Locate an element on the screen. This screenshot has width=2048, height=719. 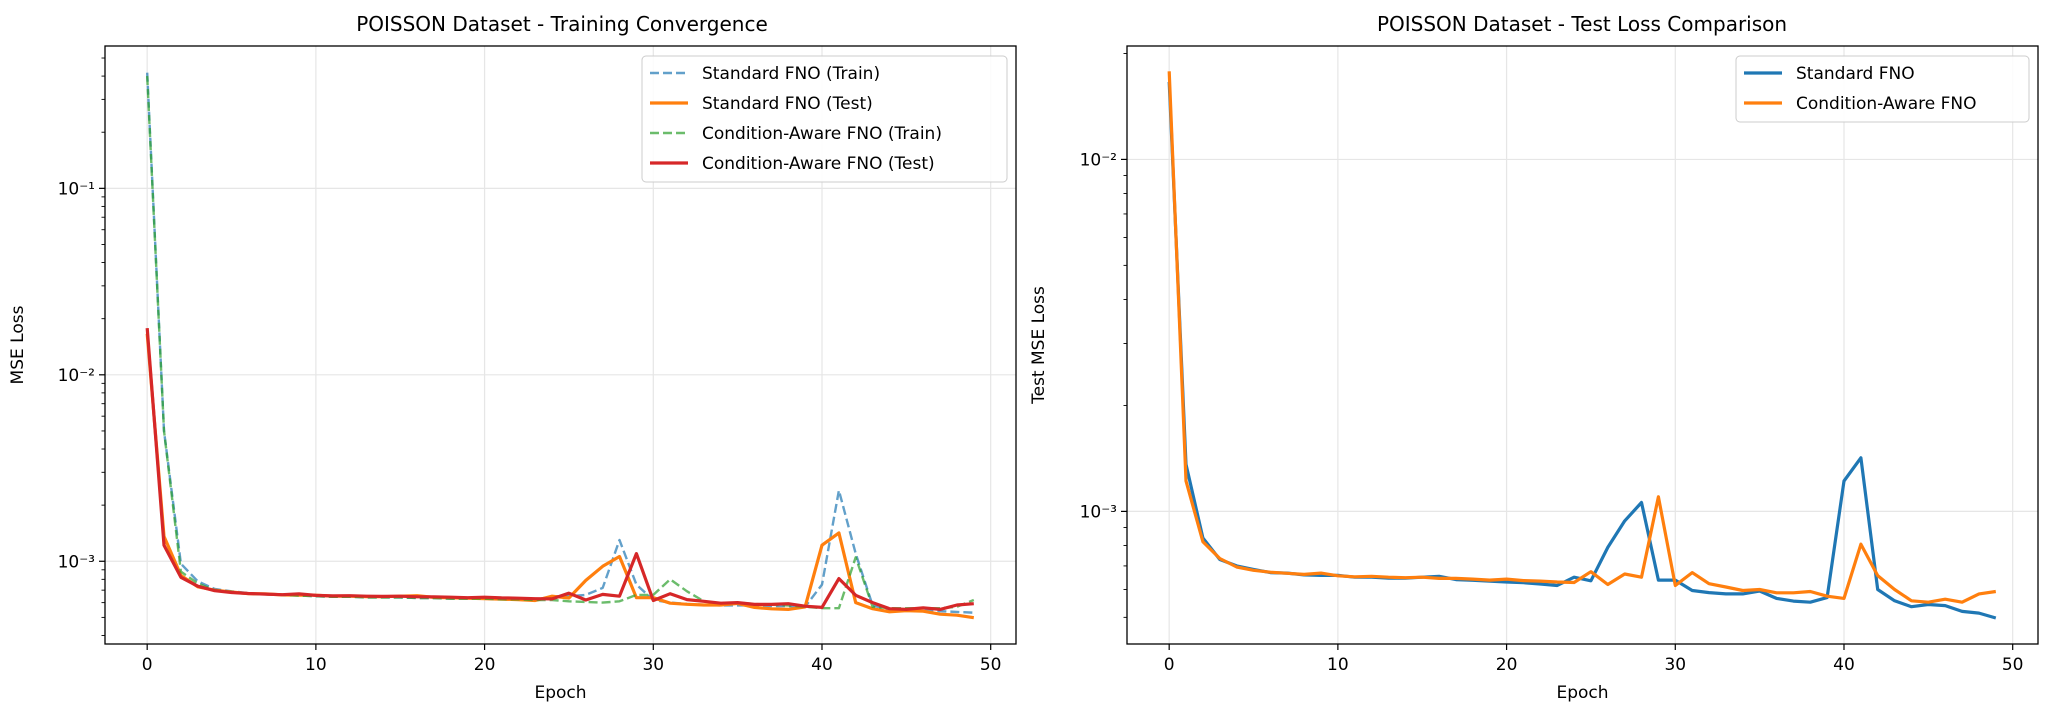
chart-title: POISSON Dataset - Training Convergence is located at coordinates (562, 24).